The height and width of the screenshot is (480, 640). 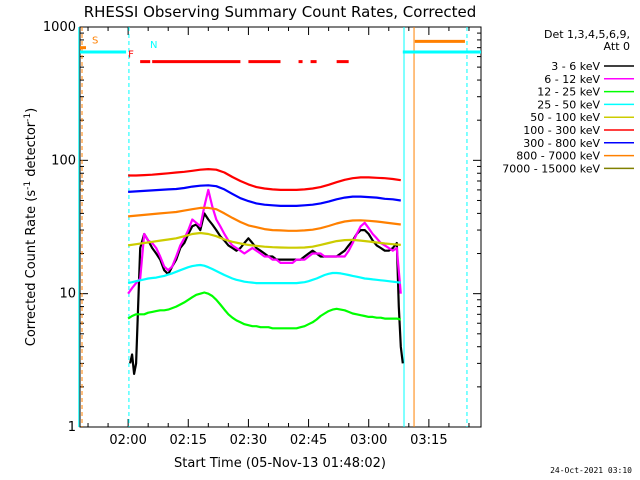 What do you see at coordinates (591, 470) in the screenshot?
I see `footer-date: 24-Oct-2021 03:10` at bounding box center [591, 470].